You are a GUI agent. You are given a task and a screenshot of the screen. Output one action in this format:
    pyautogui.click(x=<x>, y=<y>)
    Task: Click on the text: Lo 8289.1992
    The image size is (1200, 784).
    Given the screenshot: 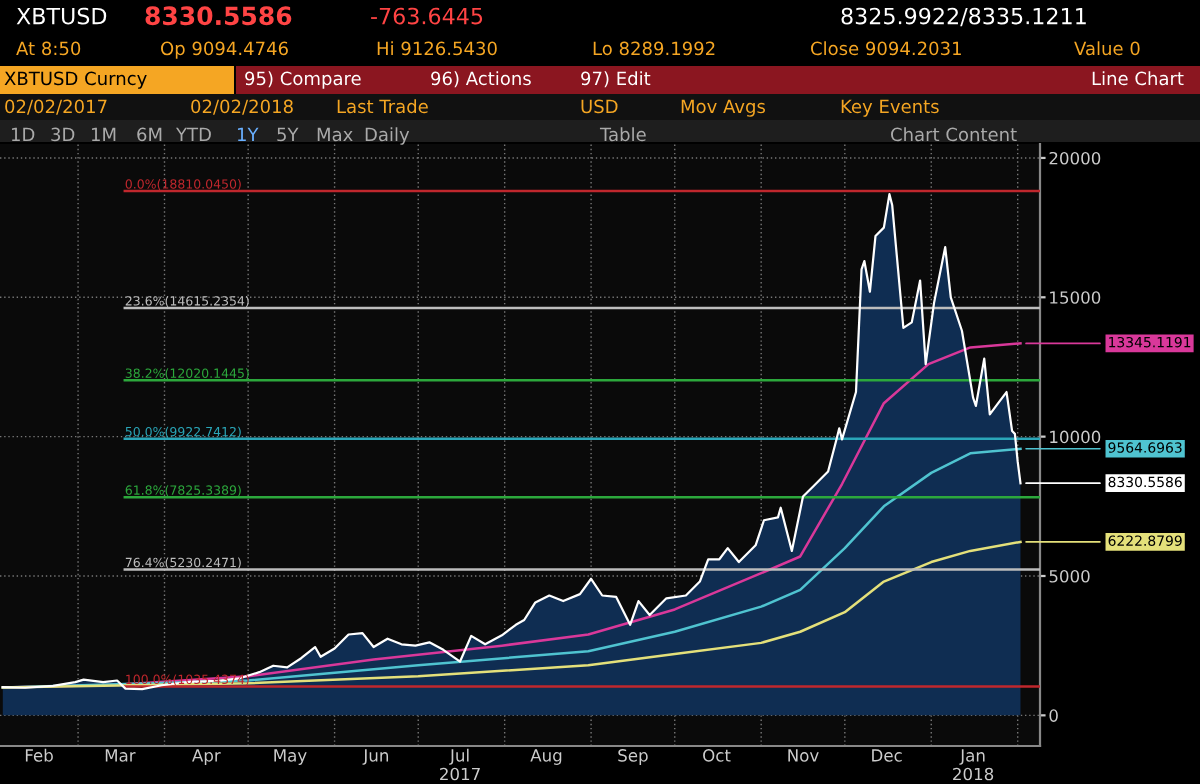 What is the action you would take?
    pyautogui.click(x=654, y=48)
    